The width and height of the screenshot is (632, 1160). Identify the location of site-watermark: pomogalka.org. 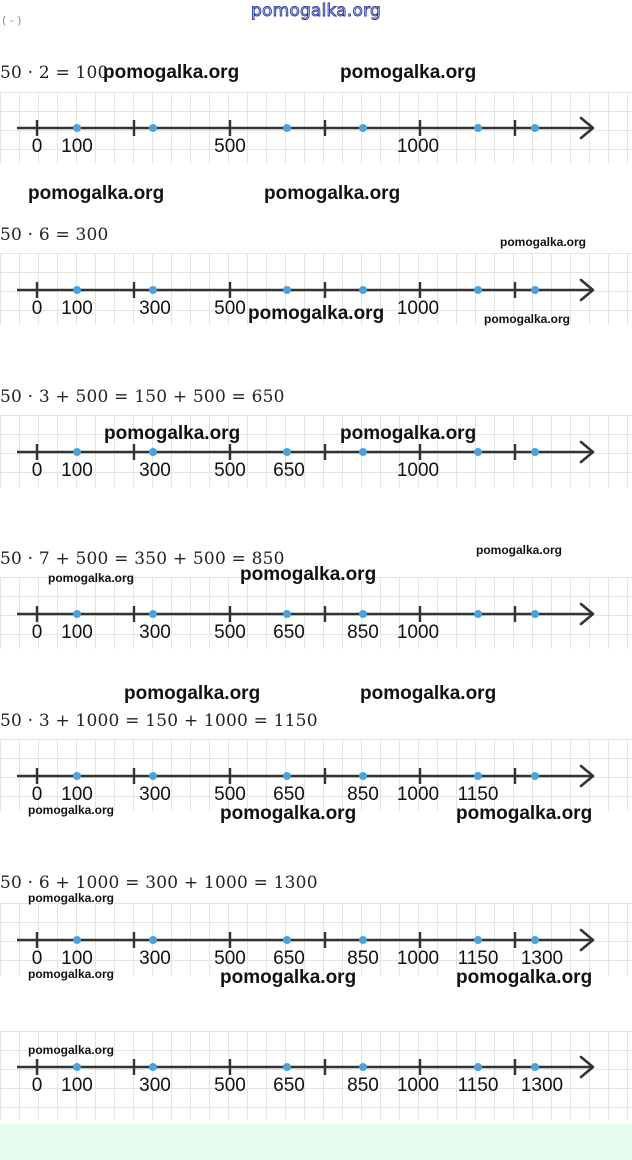
(316, 11).